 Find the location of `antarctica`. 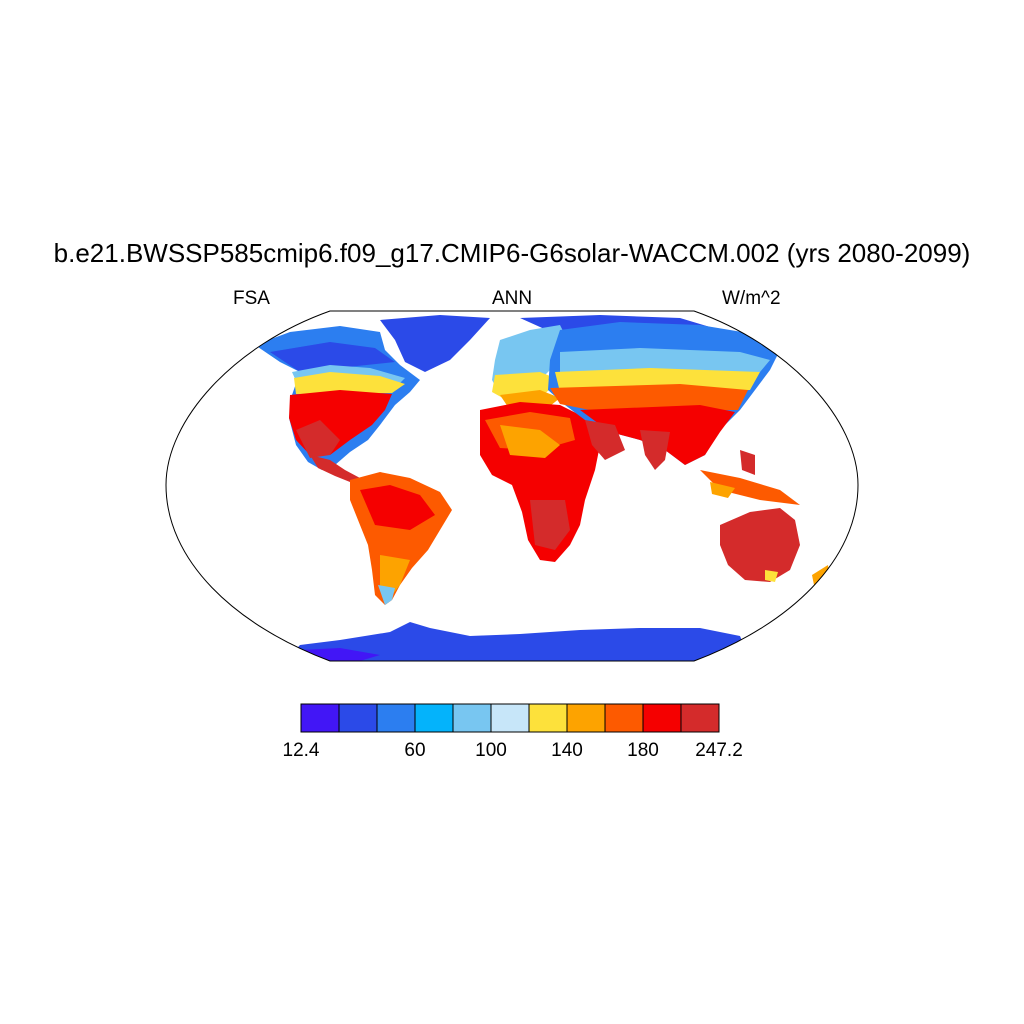

antarctica is located at coordinates (515, 641).